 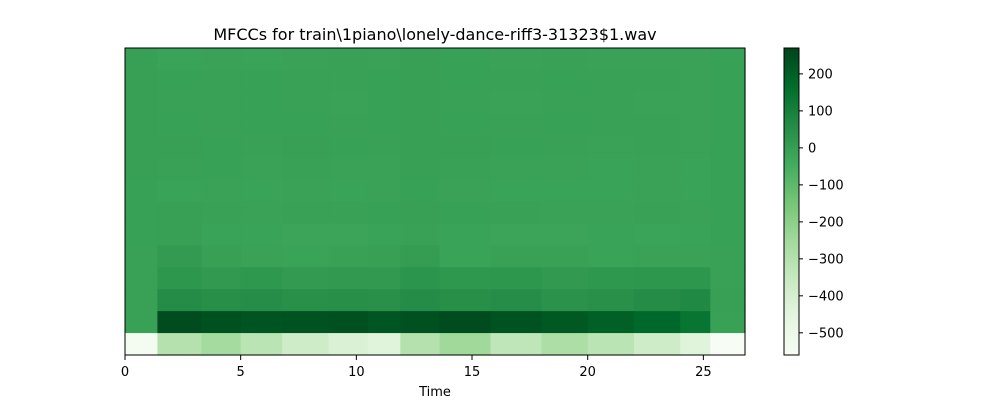 What do you see at coordinates (703, 372) in the screenshot?
I see `x-tick-label: 25` at bounding box center [703, 372].